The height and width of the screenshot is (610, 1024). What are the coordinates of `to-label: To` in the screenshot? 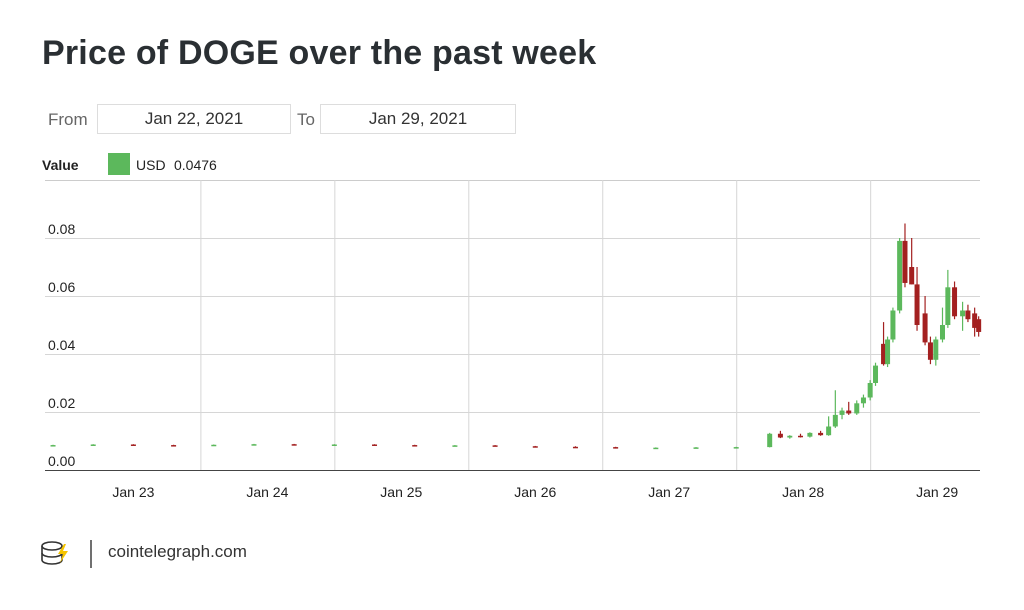 It's located at (306, 119).